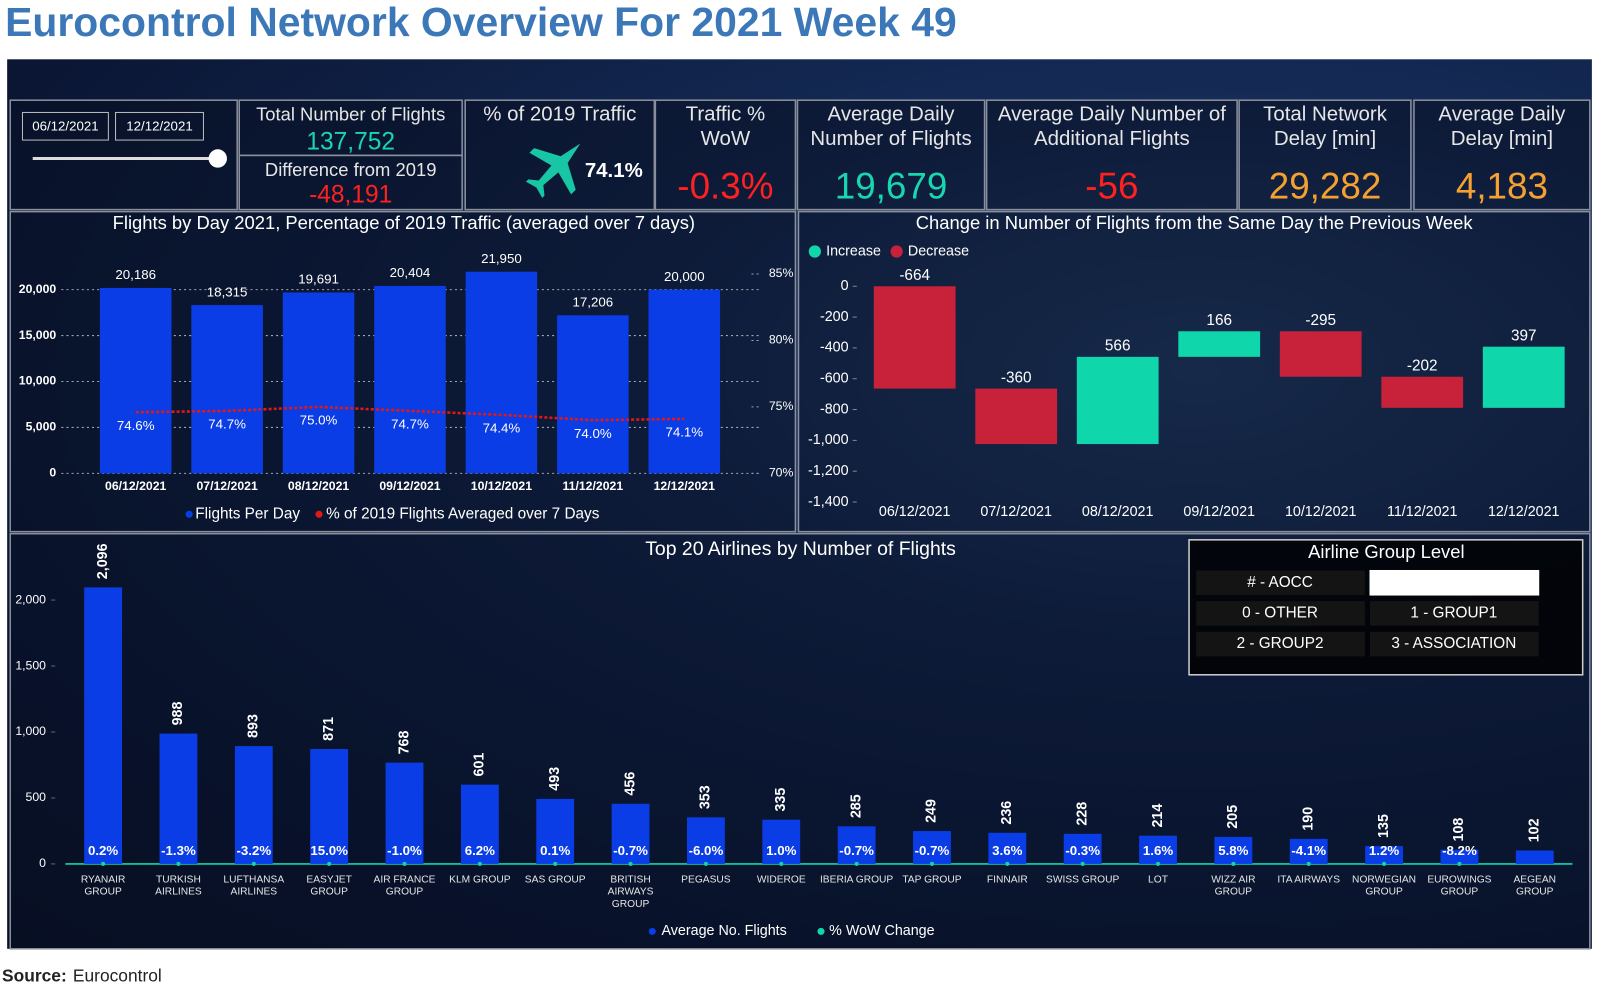  Describe the element at coordinates (178, 850) in the screenshot. I see `wow-label: -1.3%` at that location.